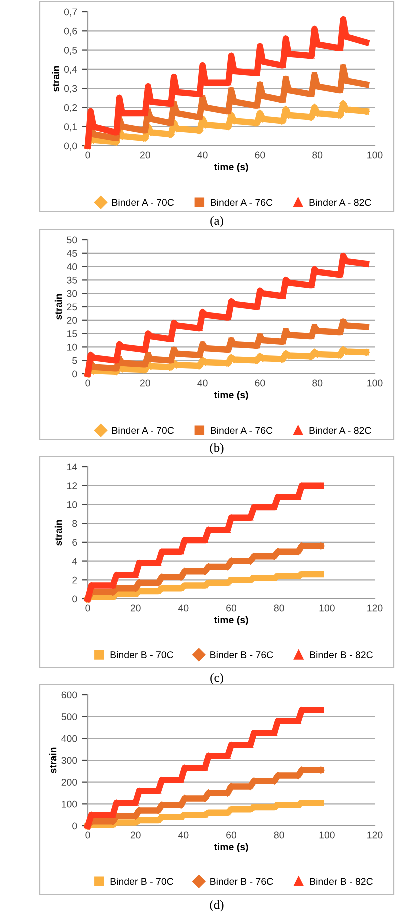  What do you see at coordinates (70, 782) in the screenshot?
I see `y-tick-label: 200` at bounding box center [70, 782].